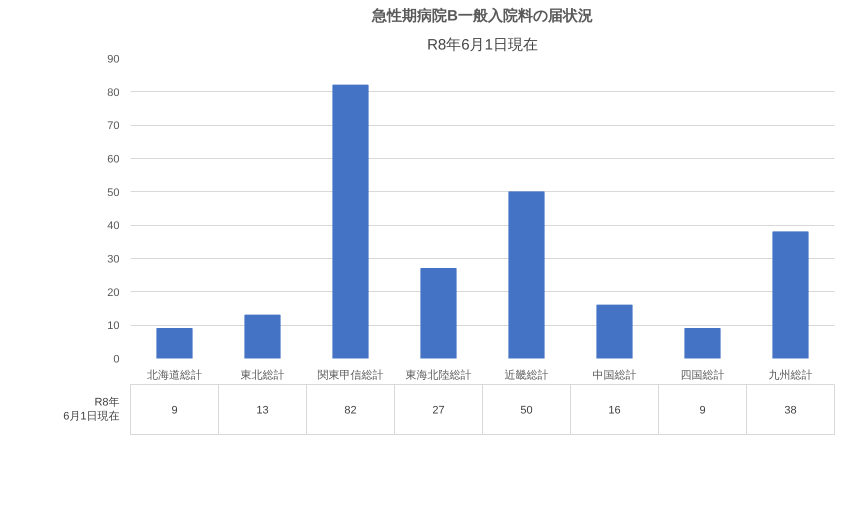 The width and height of the screenshot is (868, 506). Describe the element at coordinates (113, 326) in the screenshot. I see `y-tick-label: 10` at that location.